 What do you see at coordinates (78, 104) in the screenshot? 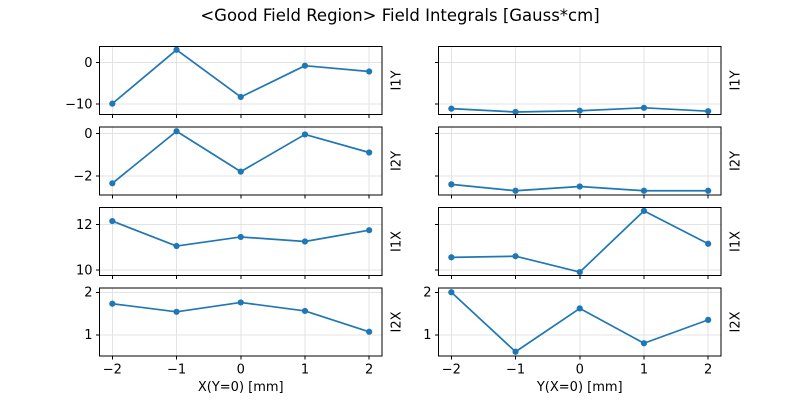
I see `y-tick-label: −10` at bounding box center [78, 104].